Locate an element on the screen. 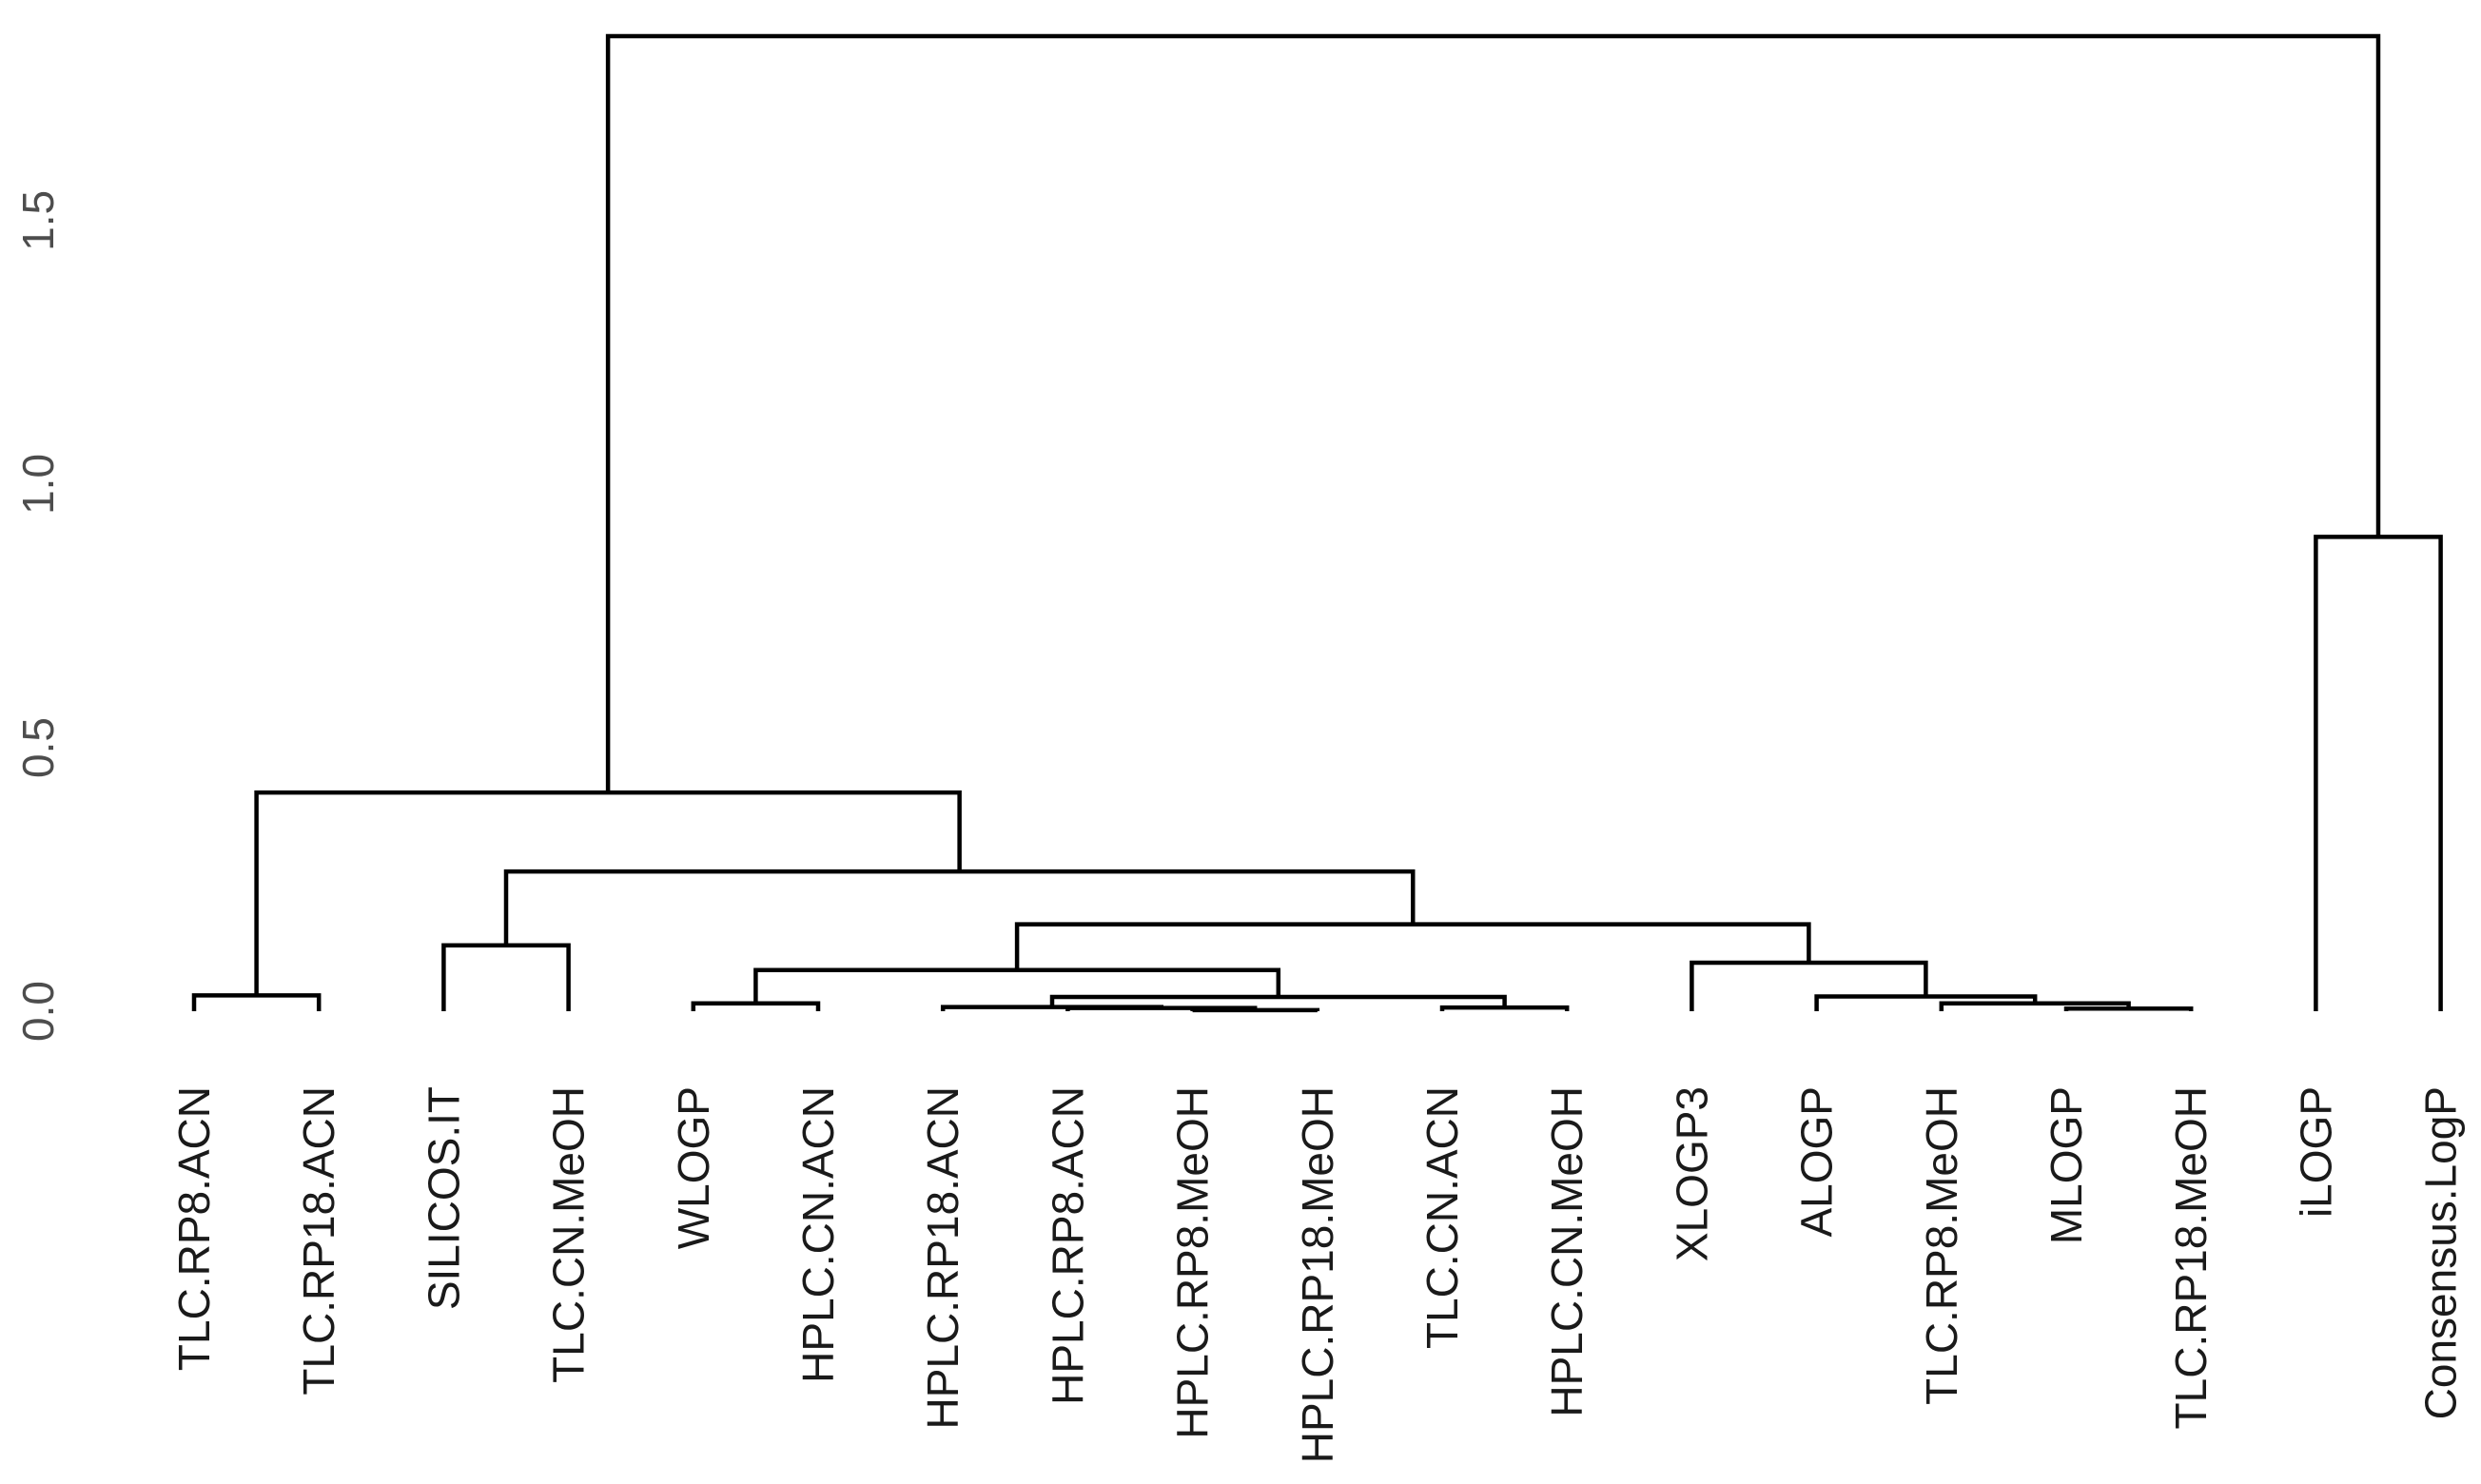 The image size is (2481, 1484). leaf-label: HPLC.RP18.MeOH is located at coordinates (1317, 1274).